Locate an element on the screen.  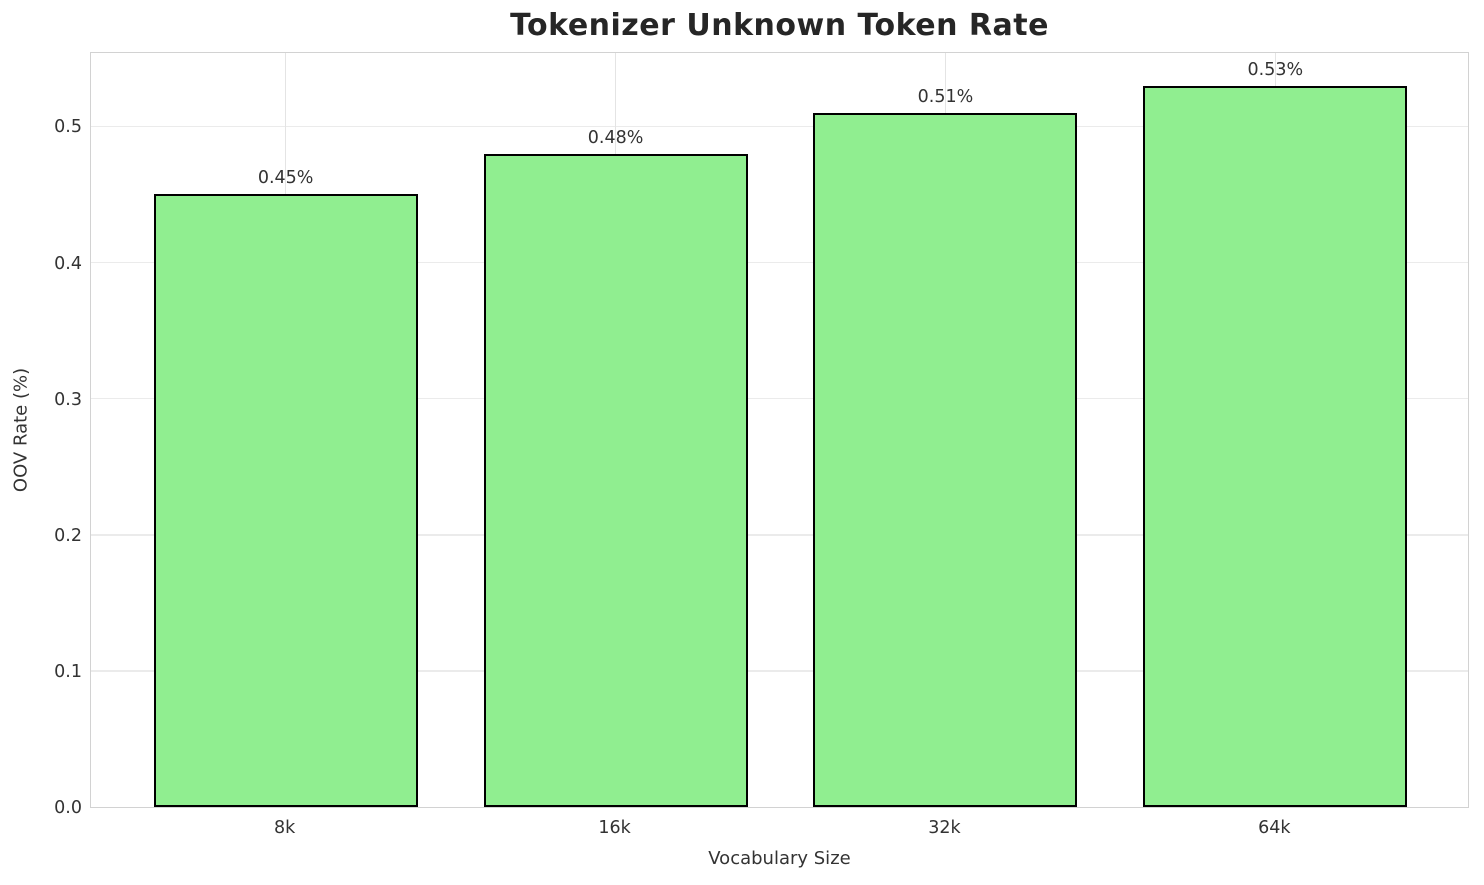
h-gridline-0.2 is located at coordinates (779, 535).